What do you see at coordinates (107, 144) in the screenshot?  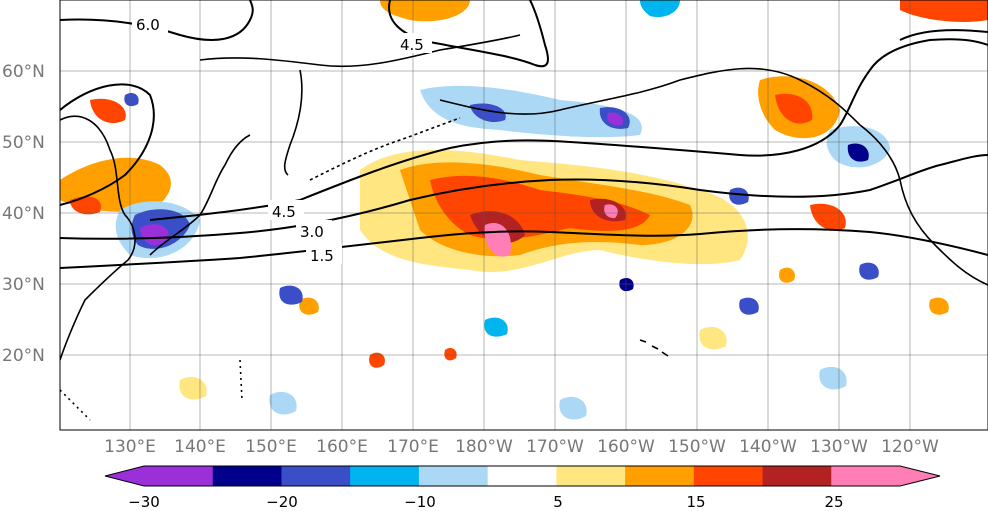 I see `contour-6-0-west` at bounding box center [107, 144].